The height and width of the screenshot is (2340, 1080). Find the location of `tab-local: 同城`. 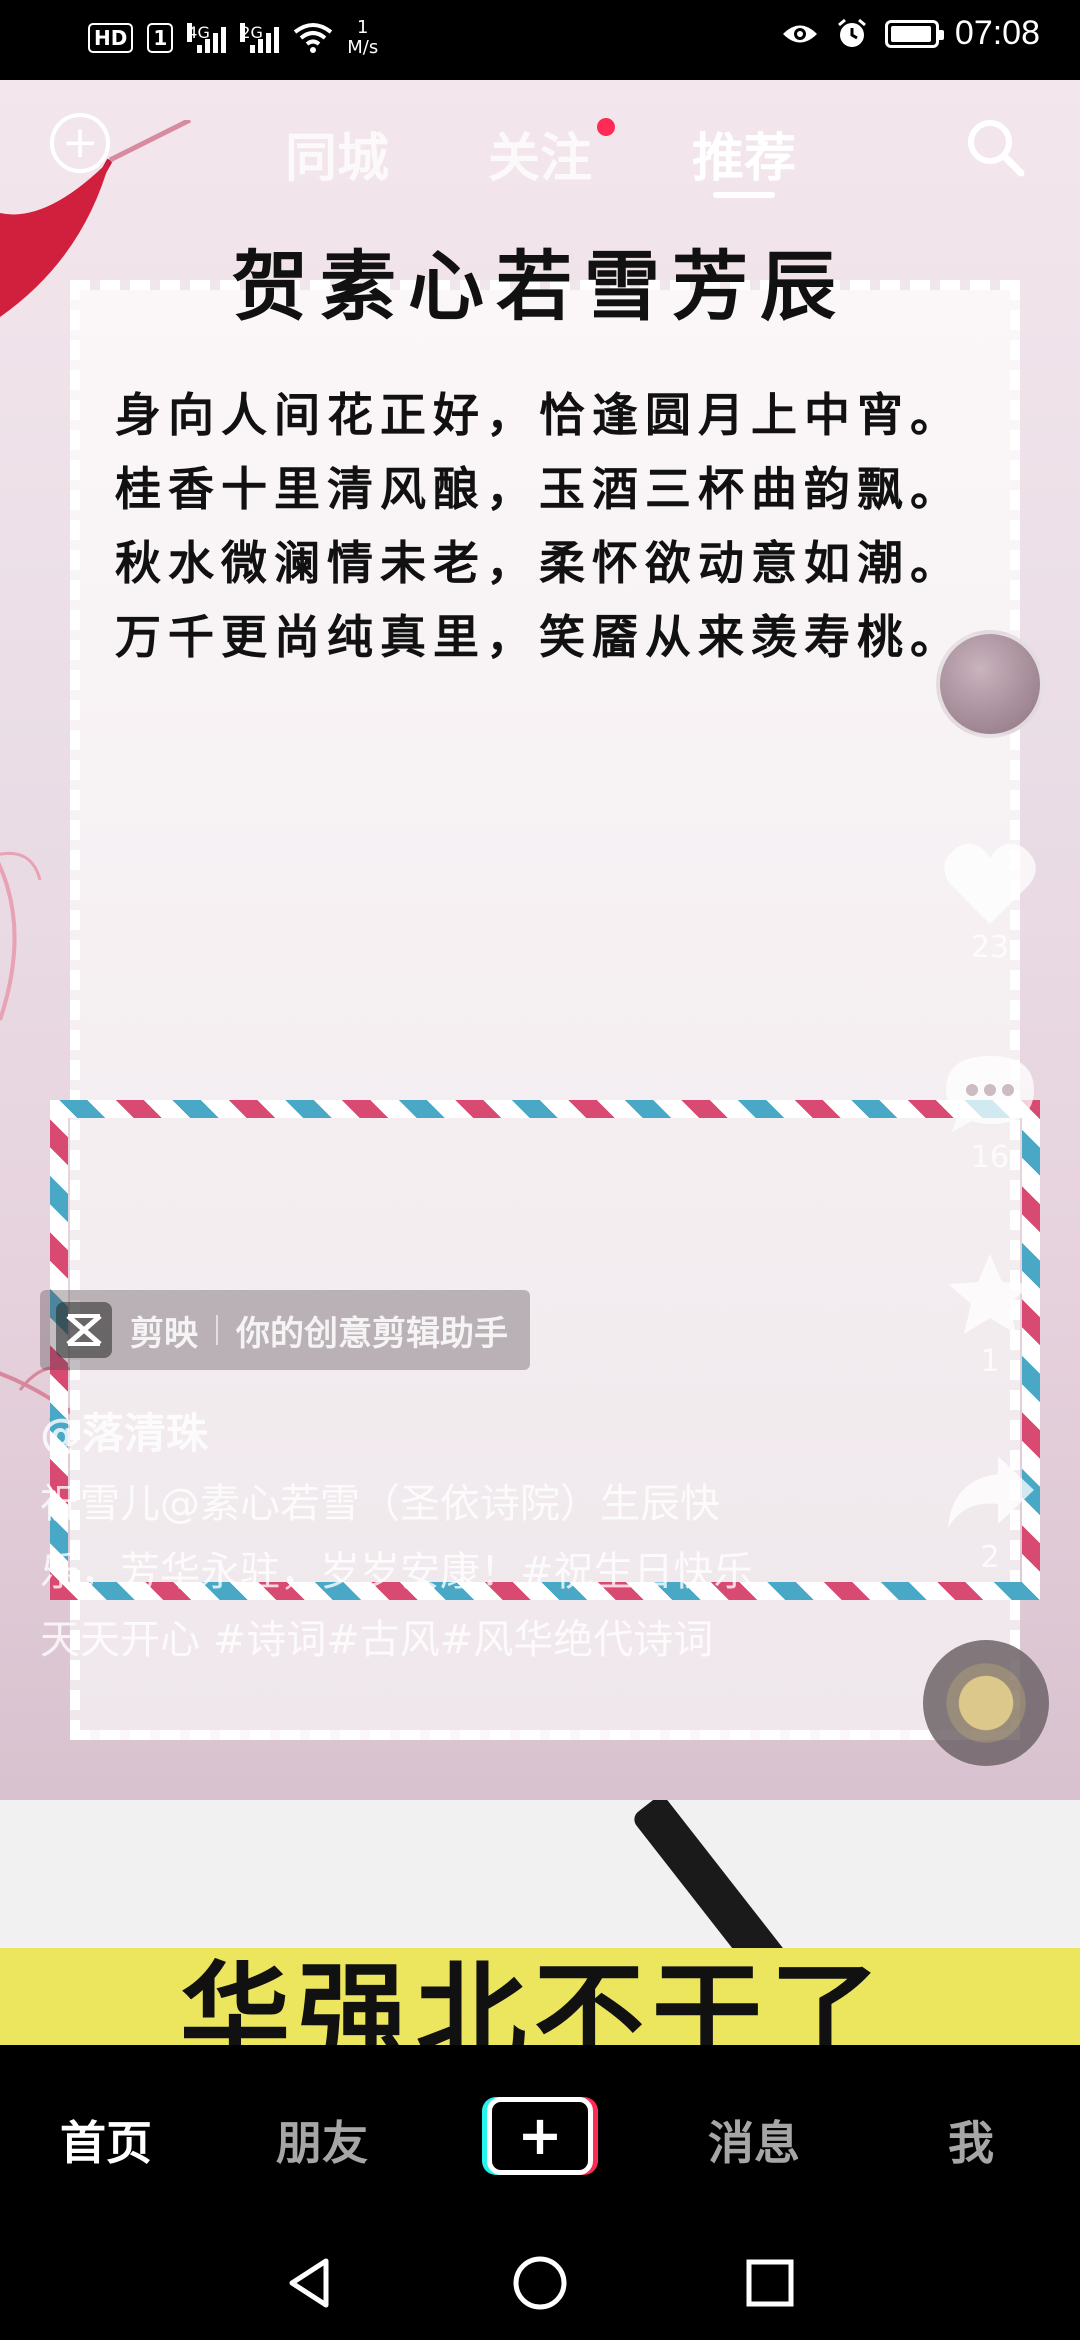

tab-local: 同城 is located at coordinates (337, 159).